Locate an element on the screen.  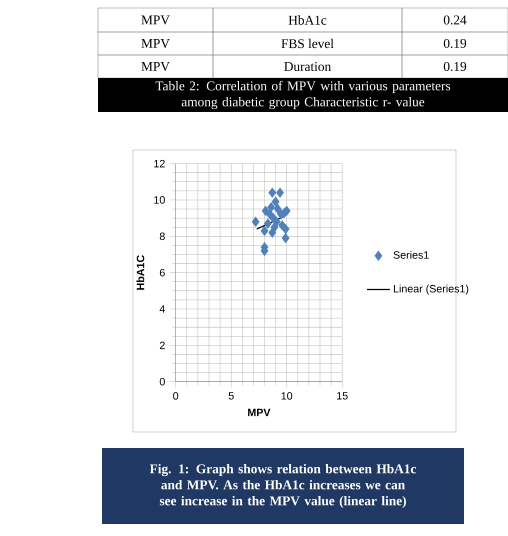
text: HbA1c is located at coordinates (307, 20).